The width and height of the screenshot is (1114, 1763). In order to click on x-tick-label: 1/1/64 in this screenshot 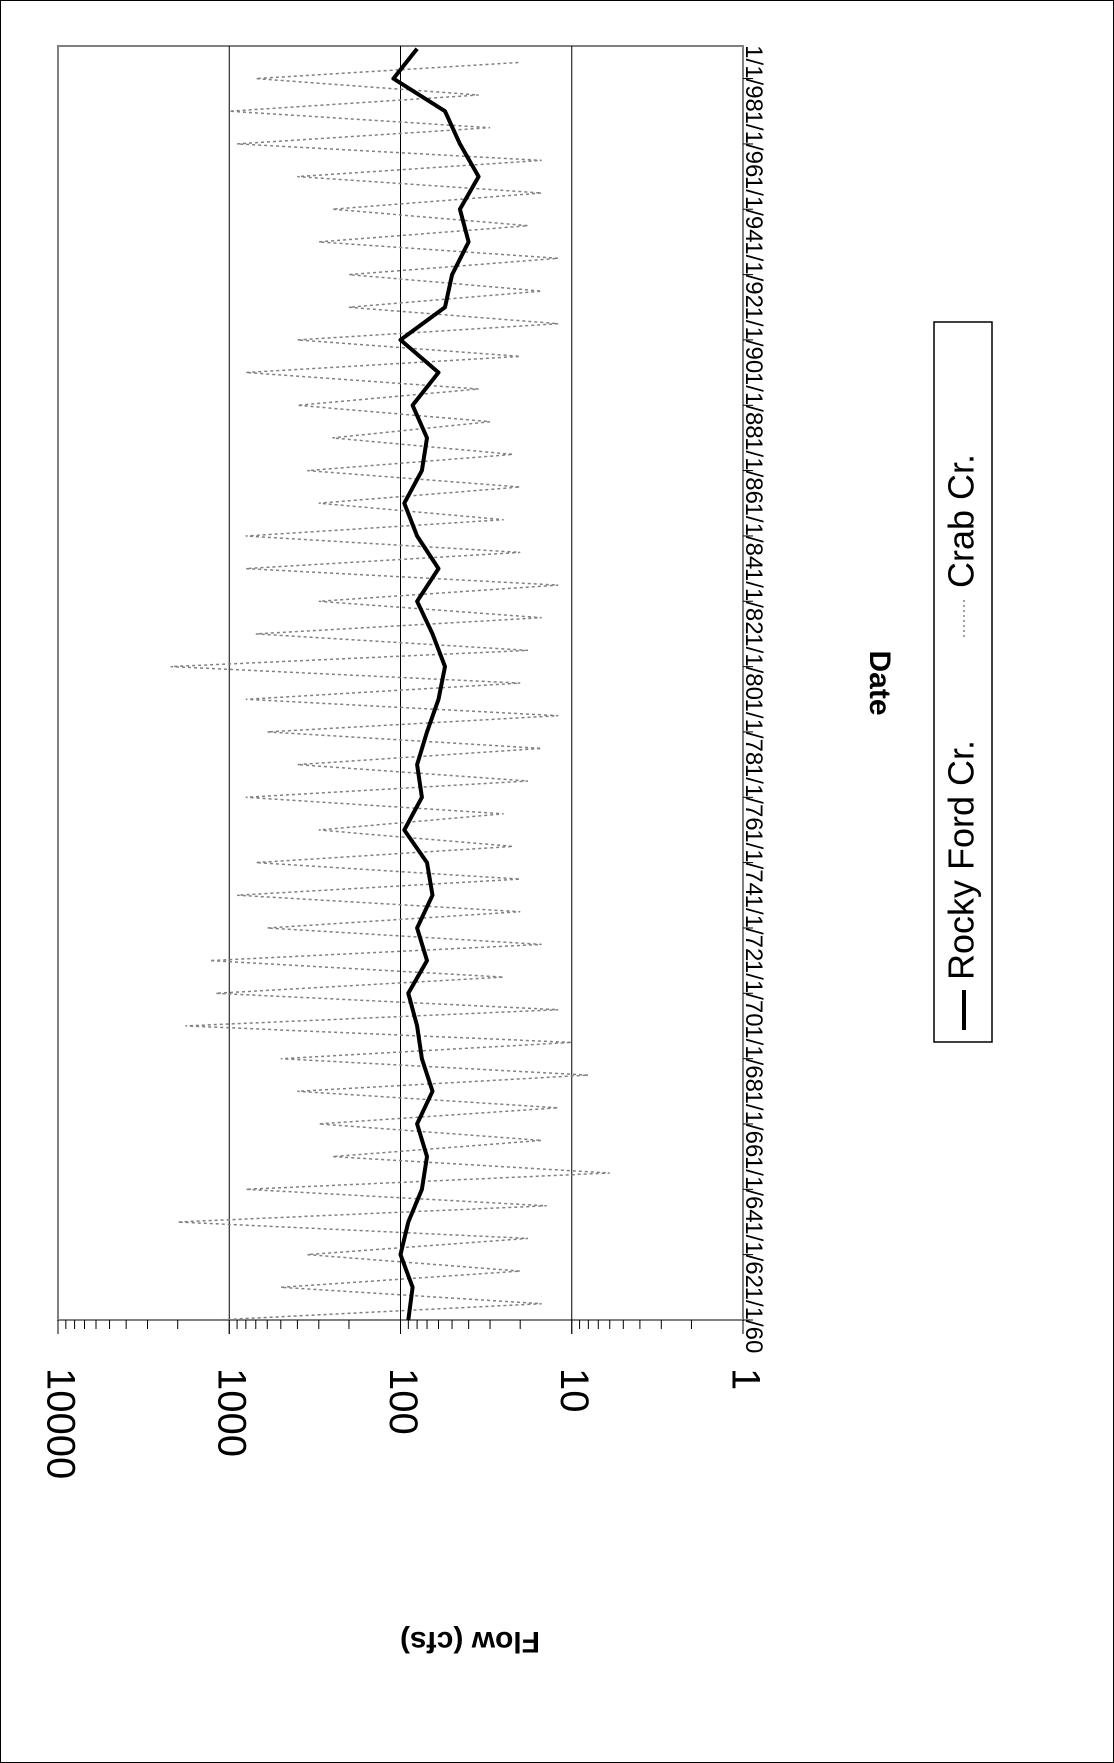, I will do `click(753, 1189)`.